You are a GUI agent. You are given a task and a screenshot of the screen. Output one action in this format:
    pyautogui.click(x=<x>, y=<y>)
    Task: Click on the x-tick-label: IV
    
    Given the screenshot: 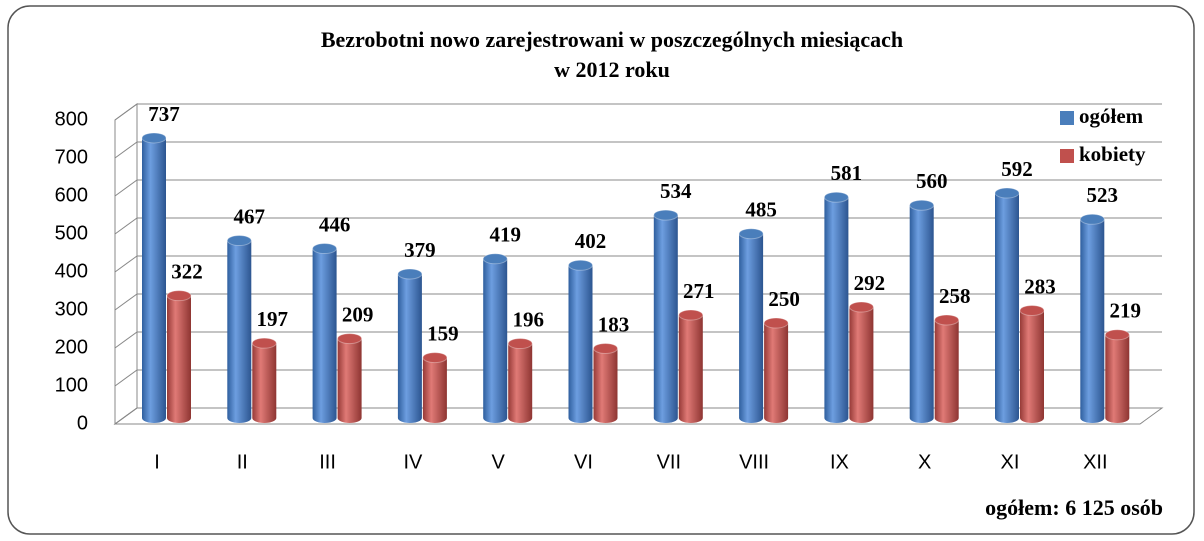 What is the action you would take?
    pyautogui.click(x=413, y=462)
    